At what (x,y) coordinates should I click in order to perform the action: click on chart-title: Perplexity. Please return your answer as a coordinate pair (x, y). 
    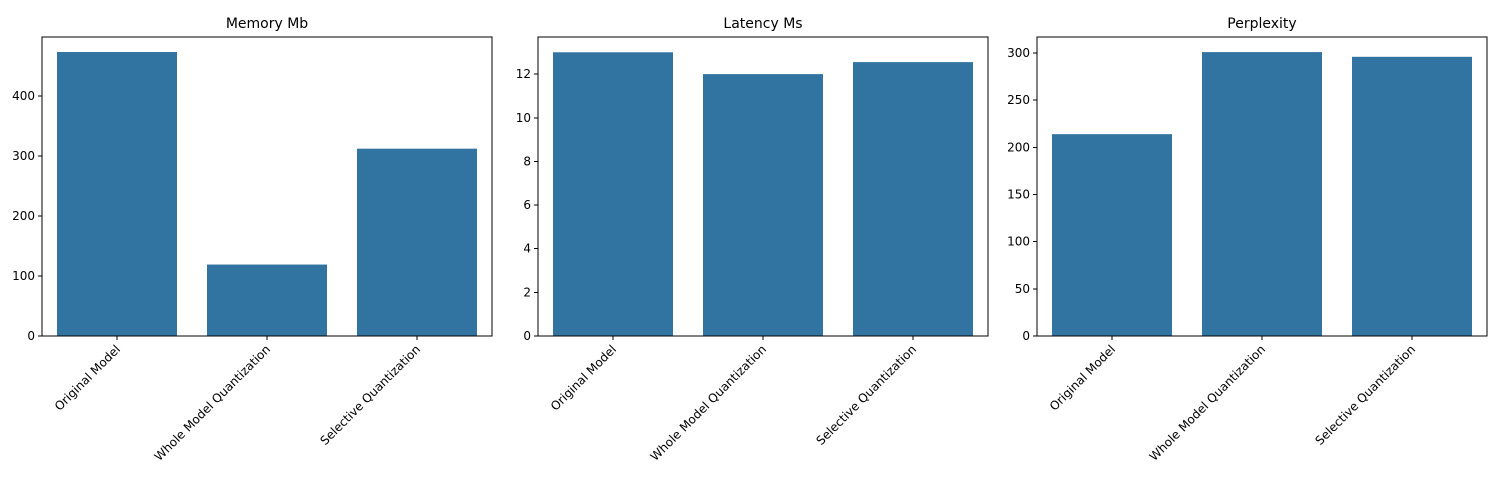
    Looking at the image, I should click on (1261, 24).